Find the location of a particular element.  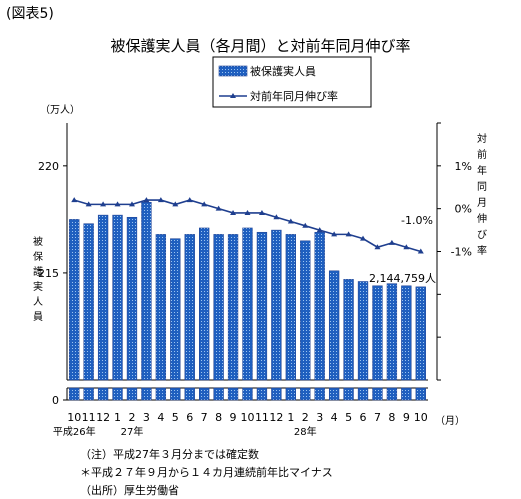

x-tick-label: 8 is located at coordinates (391, 417).